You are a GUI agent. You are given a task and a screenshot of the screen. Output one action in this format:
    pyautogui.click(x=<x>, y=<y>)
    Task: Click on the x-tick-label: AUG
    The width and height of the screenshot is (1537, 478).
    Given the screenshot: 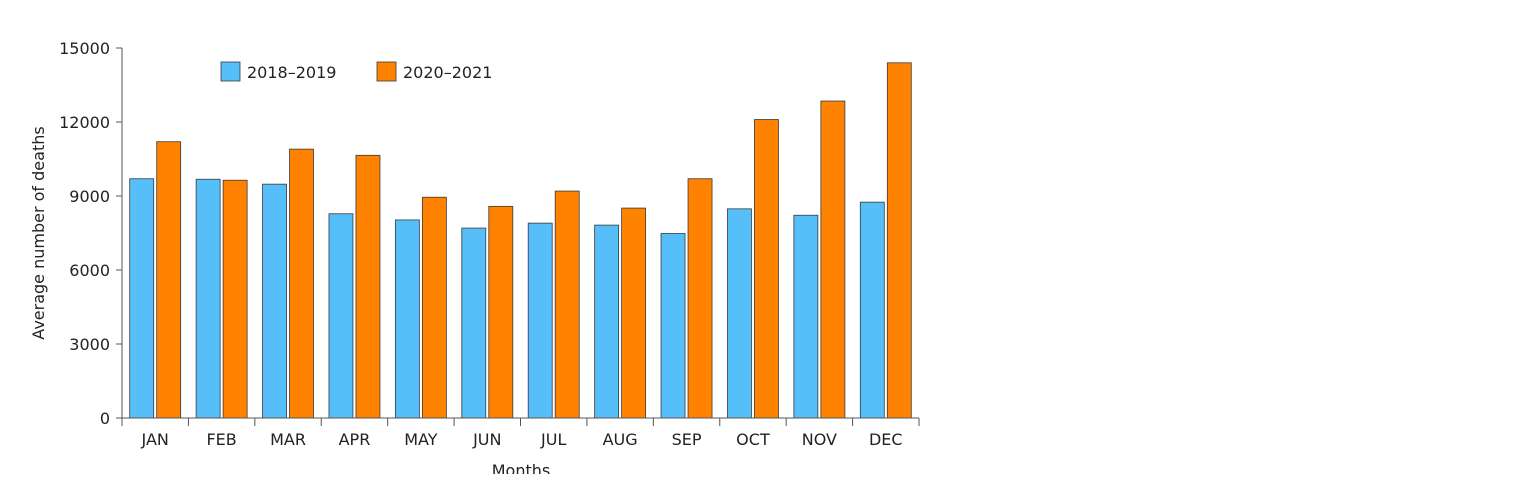 What is the action you would take?
    pyautogui.click(x=620, y=439)
    